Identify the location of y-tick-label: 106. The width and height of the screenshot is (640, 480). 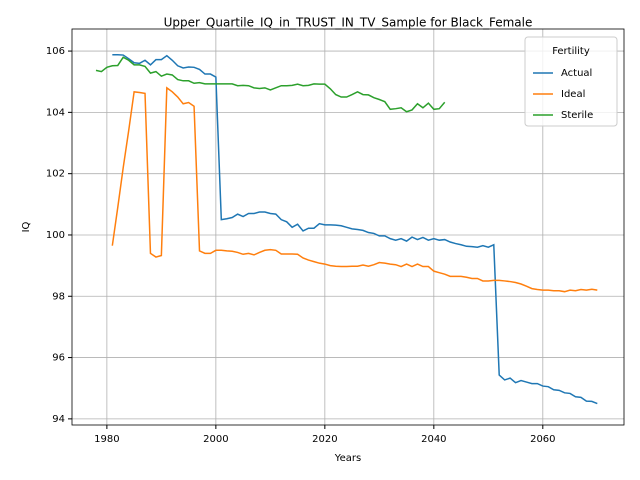
(55, 51).